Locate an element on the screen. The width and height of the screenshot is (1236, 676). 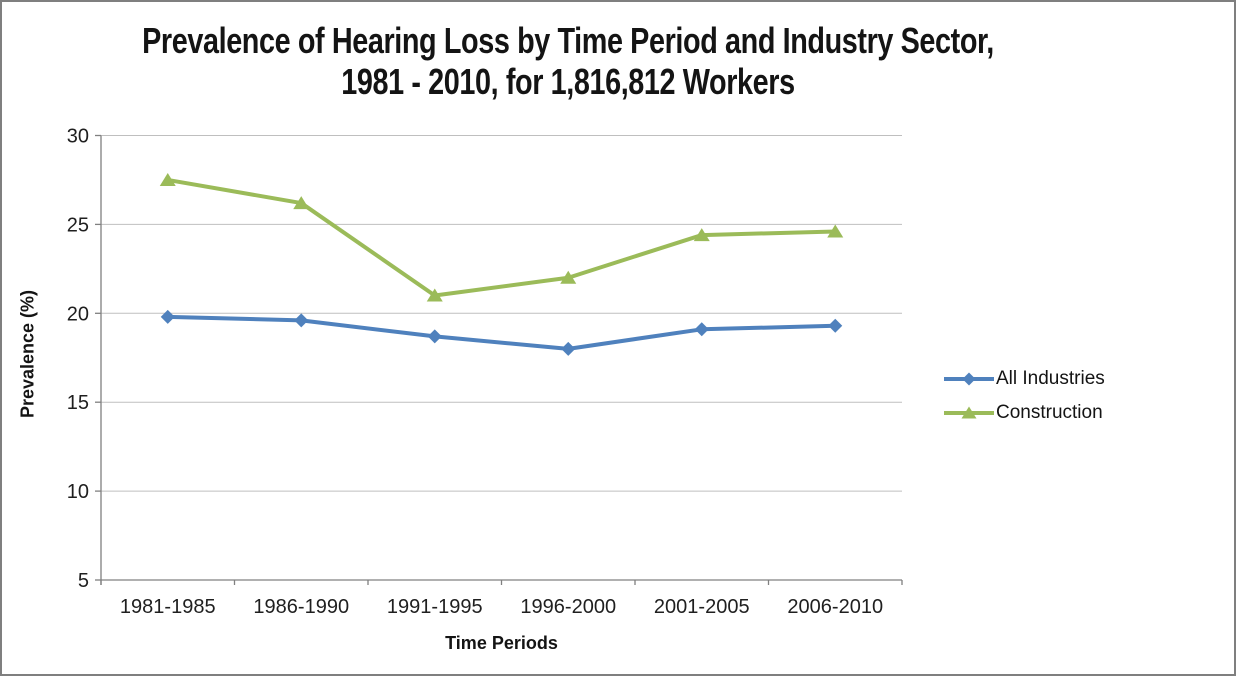
y-tick-label-20: 20 is located at coordinates (78, 314).